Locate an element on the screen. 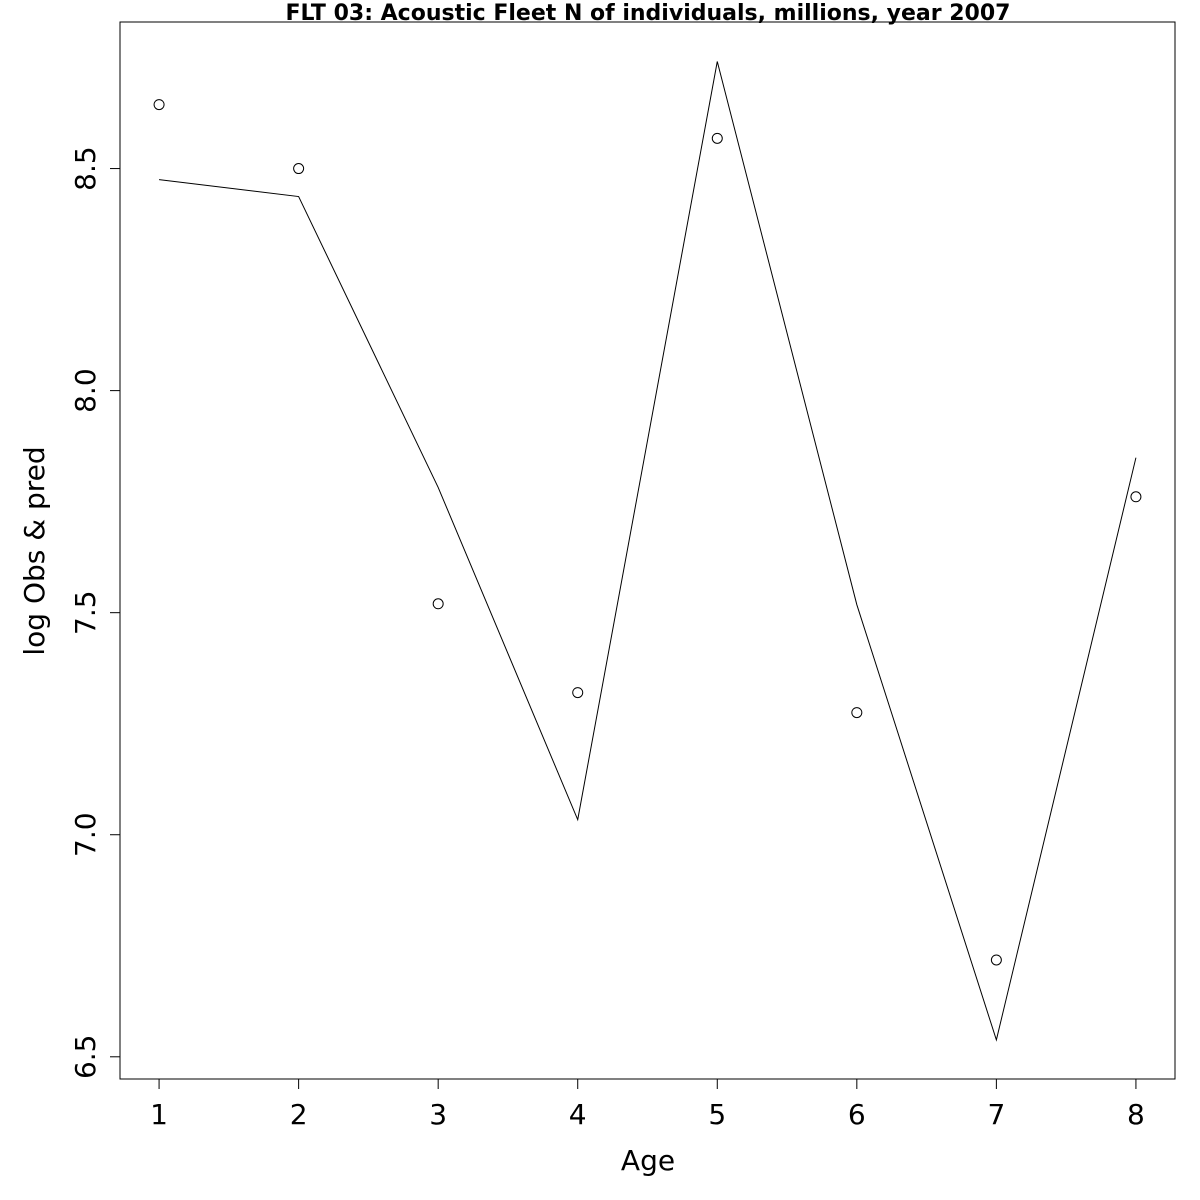 This screenshot has width=1200, height=1200. y-tick-label: 8.5 is located at coordinates (85, 168).